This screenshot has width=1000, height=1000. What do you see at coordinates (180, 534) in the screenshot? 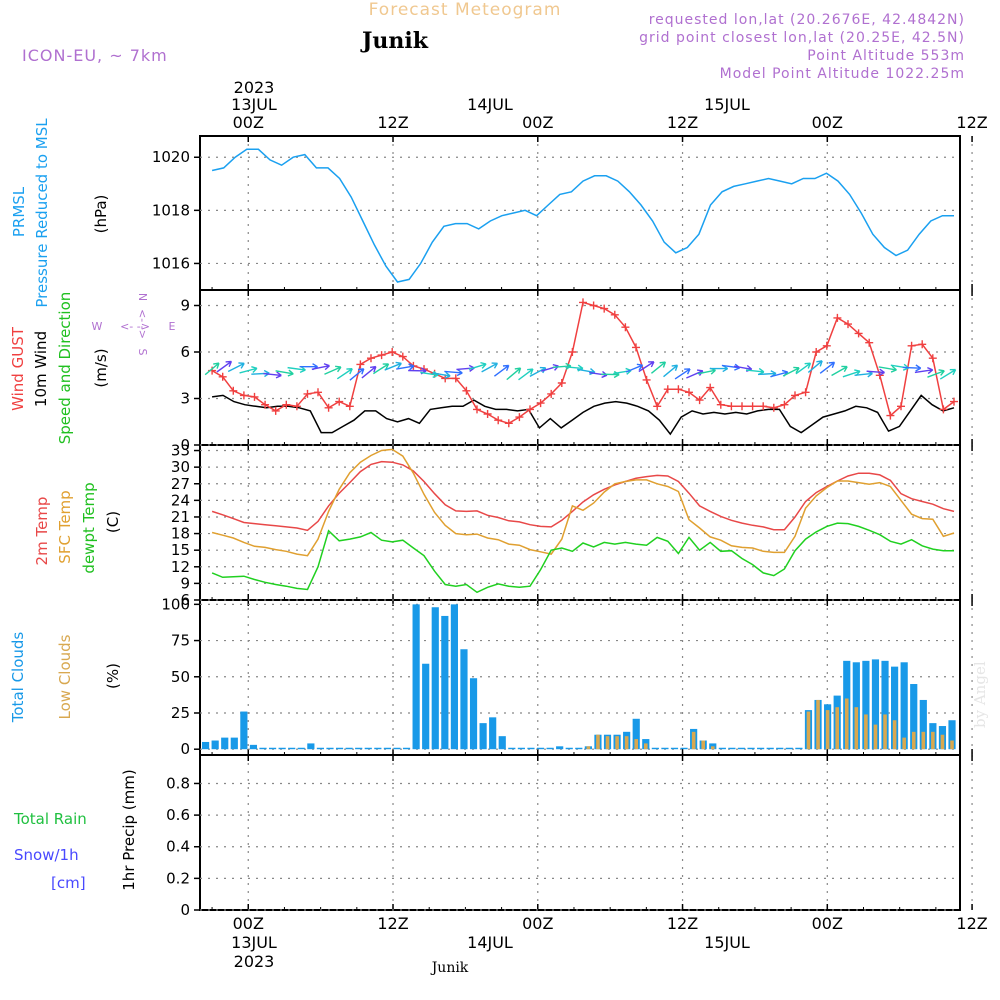
I see `y-tick-label: 18` at bounding box center [180, 534].